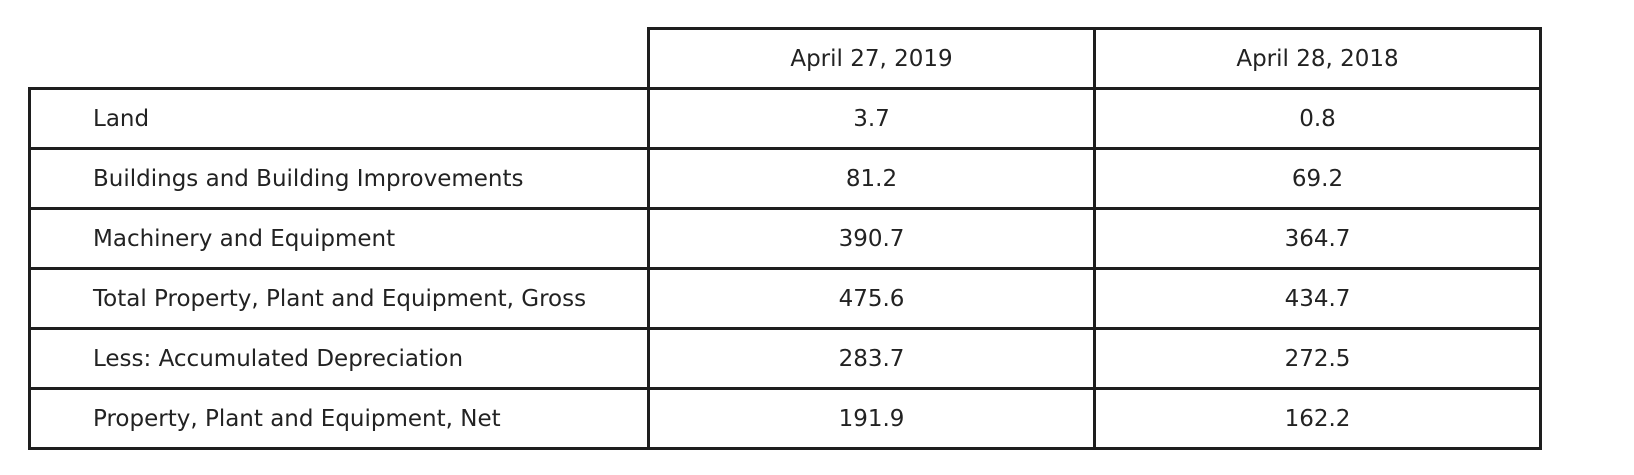  I want to click on value-2019: 390.7, so click(871, 238).